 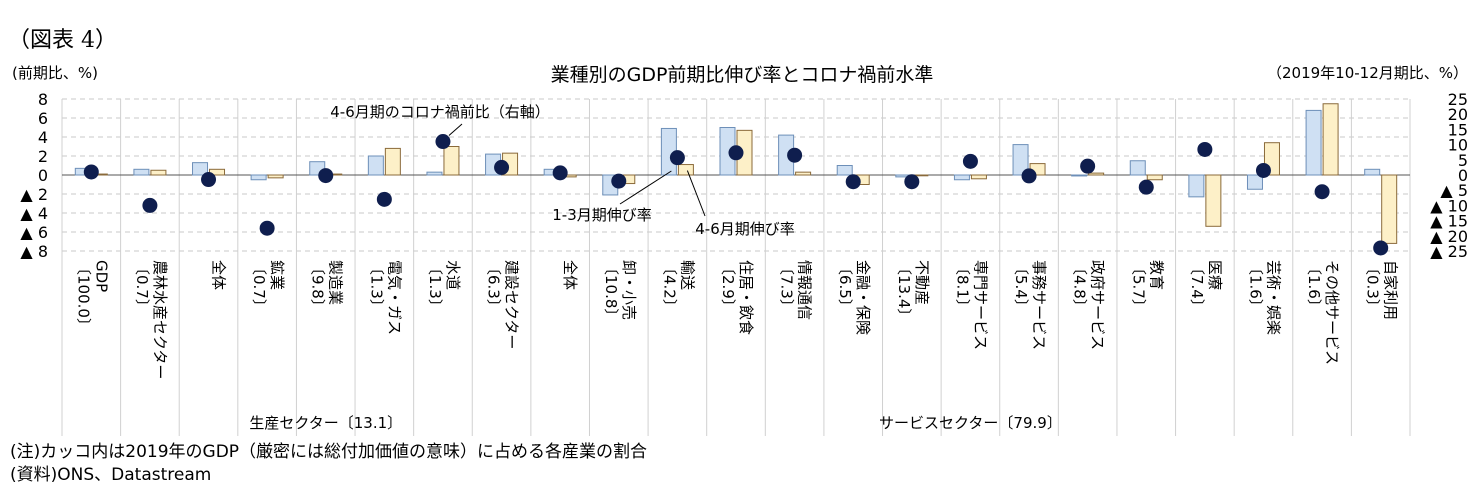 What do you see at coordinates (219, 275) in the screenshot?
I see `category-label: 全体` at bounding box center [219, 275].